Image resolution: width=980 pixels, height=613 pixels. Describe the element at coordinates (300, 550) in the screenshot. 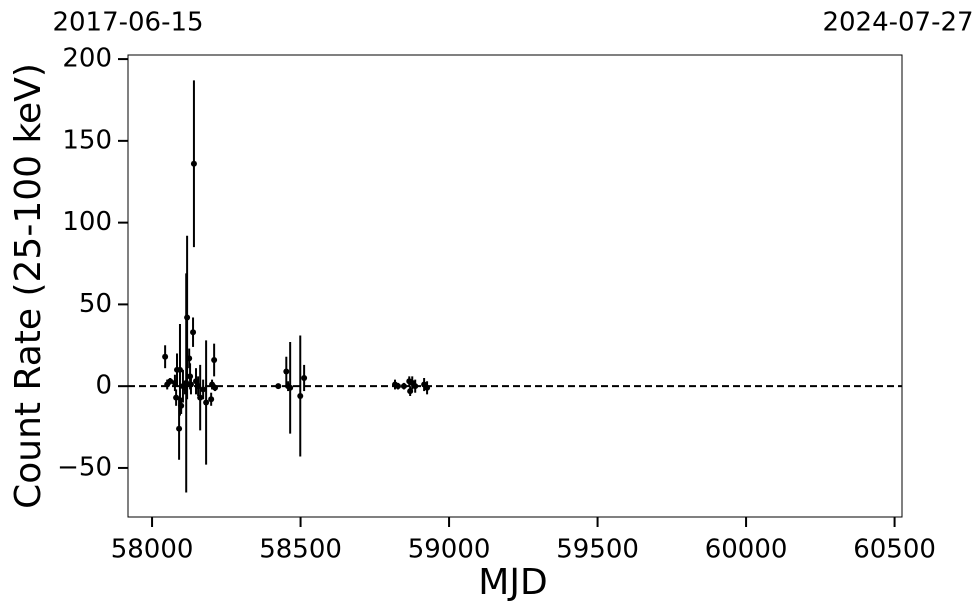

I see `x-tick-label: 58500` at that location.